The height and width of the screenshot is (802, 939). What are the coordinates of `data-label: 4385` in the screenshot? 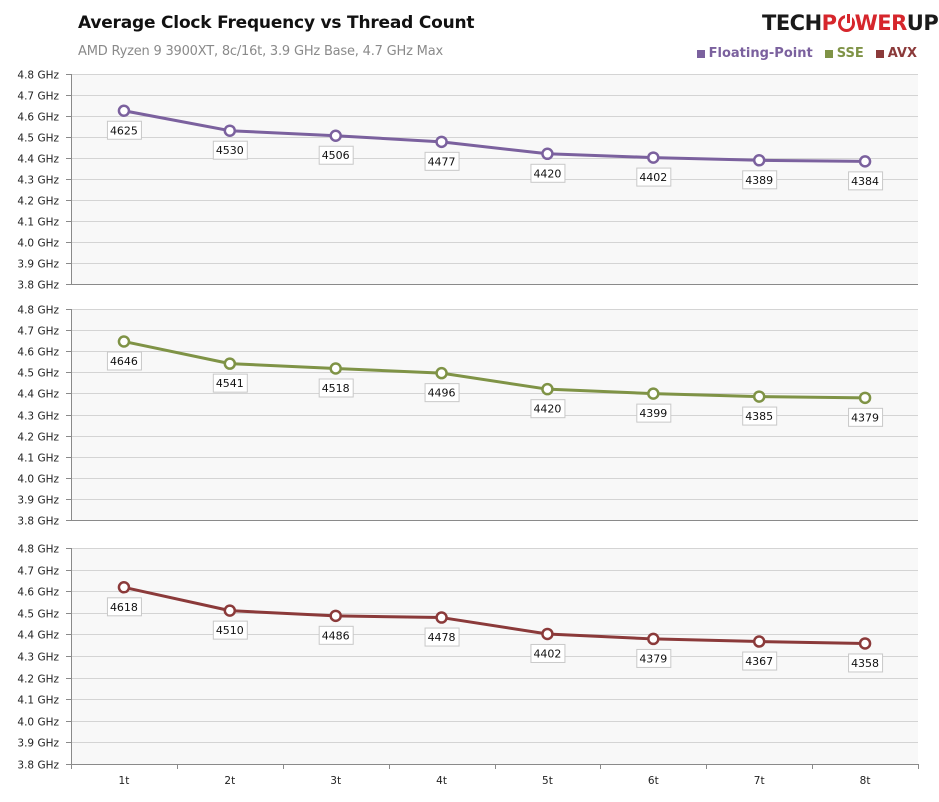 It's located at (759, 416).